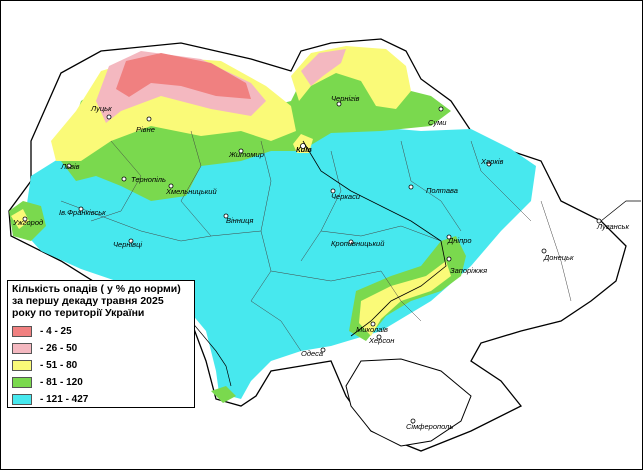  I want to click on svg-text: Чернігів, so click(345, 98).